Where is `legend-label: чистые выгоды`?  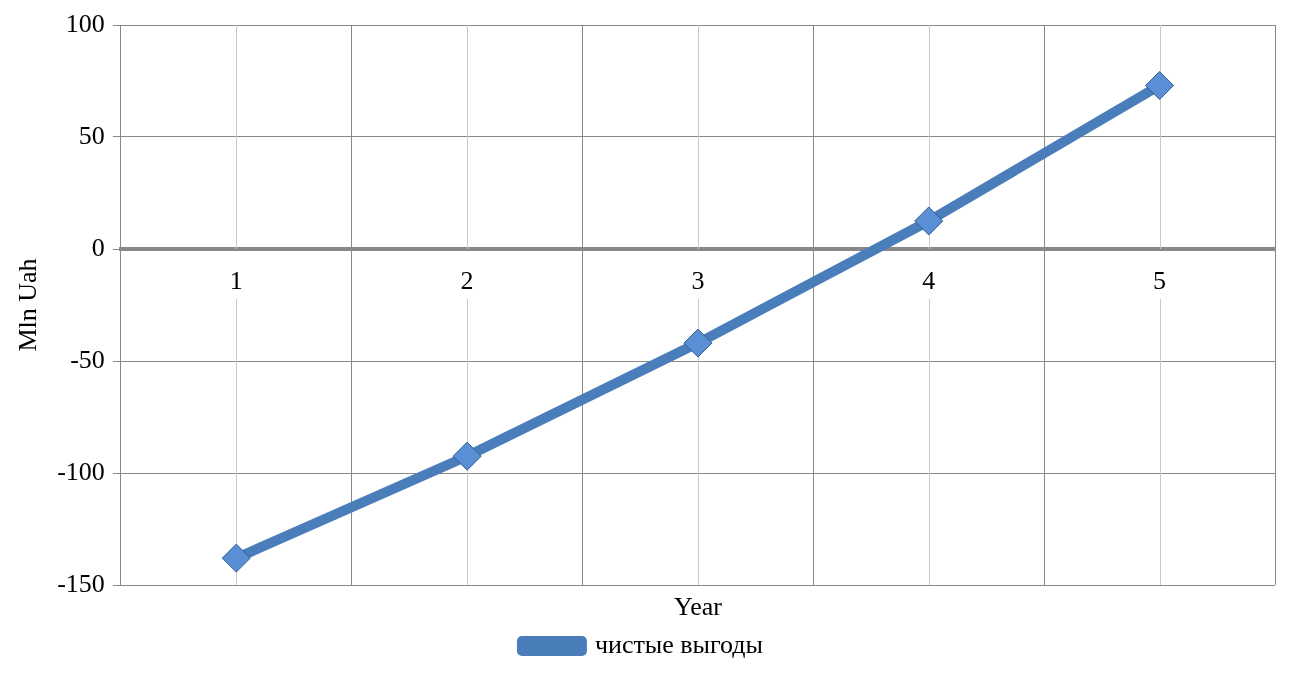
legend-label: чистые выгоды is located at coordinates (679, 644).